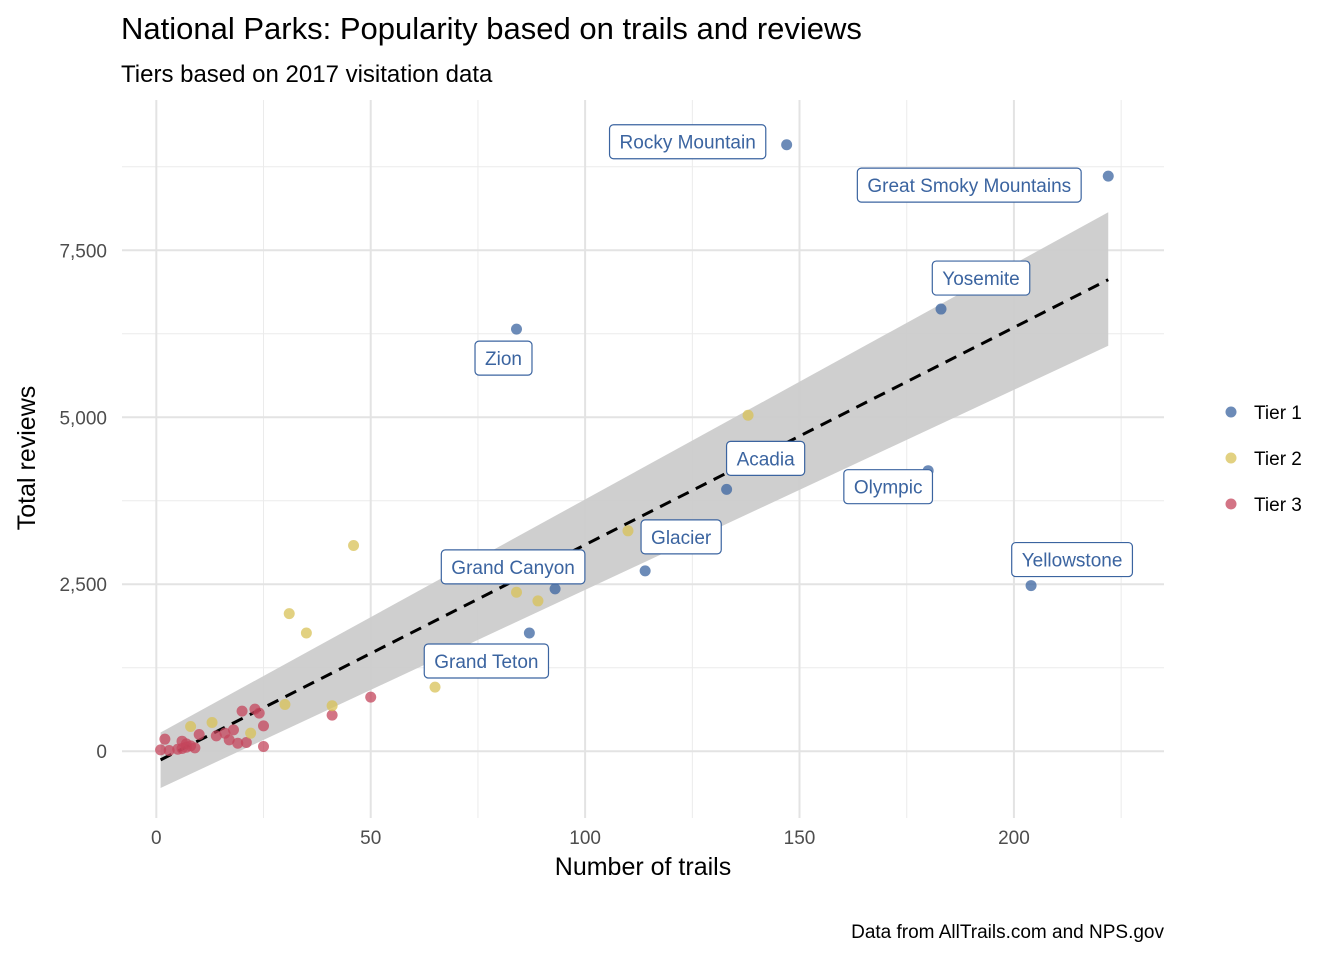 The height and width of the screenshot is (960, 1344). Describe the element at coordinates (101, 752) in the screenshot. I see `y-tick-label: 0` at that location.